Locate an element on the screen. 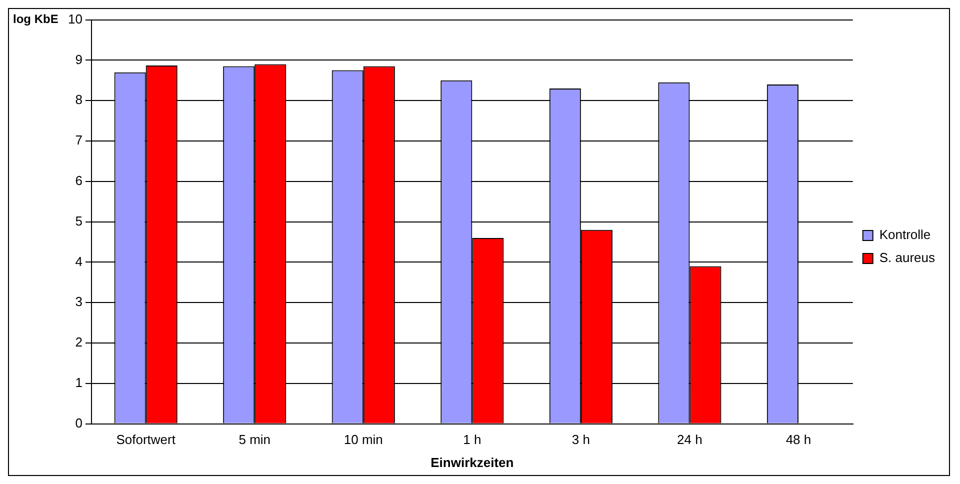 The height and width of the screenshot is (484, 960). x-tick-label: 1 h is located at coordinates (472, 440).